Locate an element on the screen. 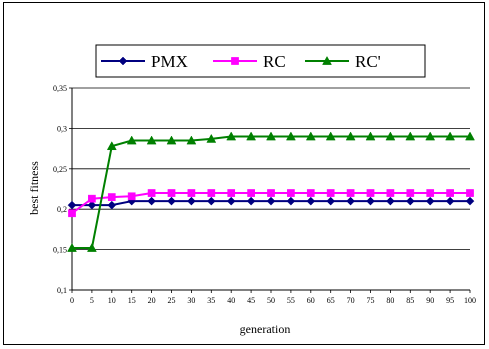 This screenshot has height=349, width=489. legend-marker-square is located at coordinates (235, 61).